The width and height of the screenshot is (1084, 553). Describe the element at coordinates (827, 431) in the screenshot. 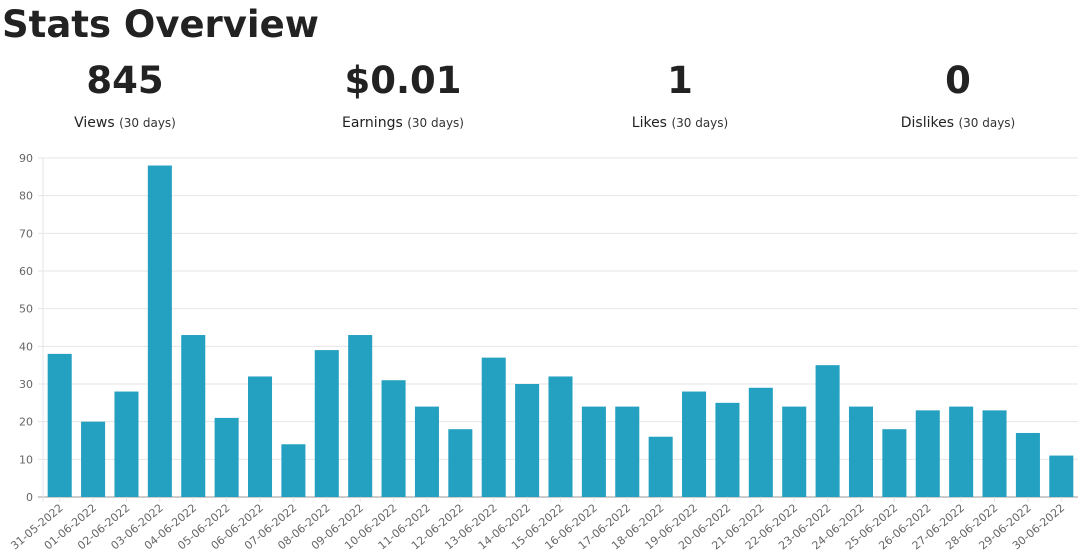

I see `bar-23-06-2022` at that location.